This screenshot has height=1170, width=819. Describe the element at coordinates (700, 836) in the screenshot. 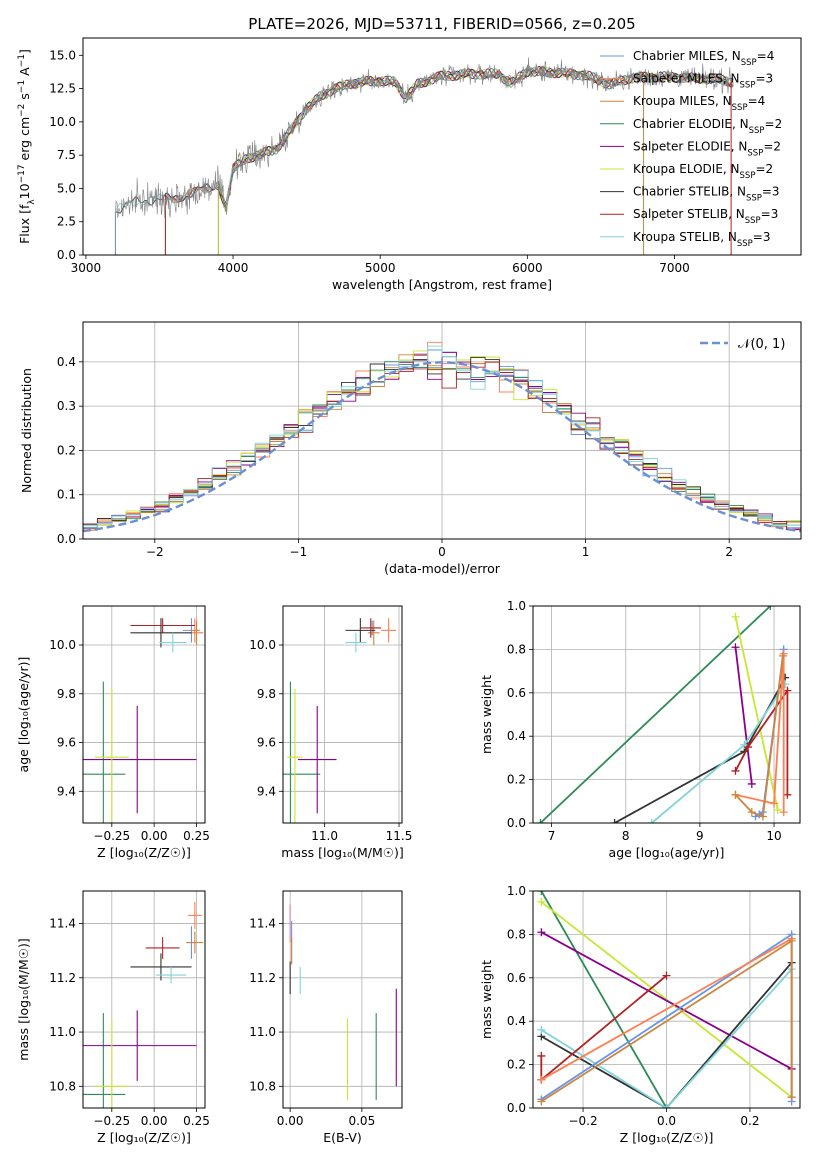

I see `x-tick-label: 9` at that location.